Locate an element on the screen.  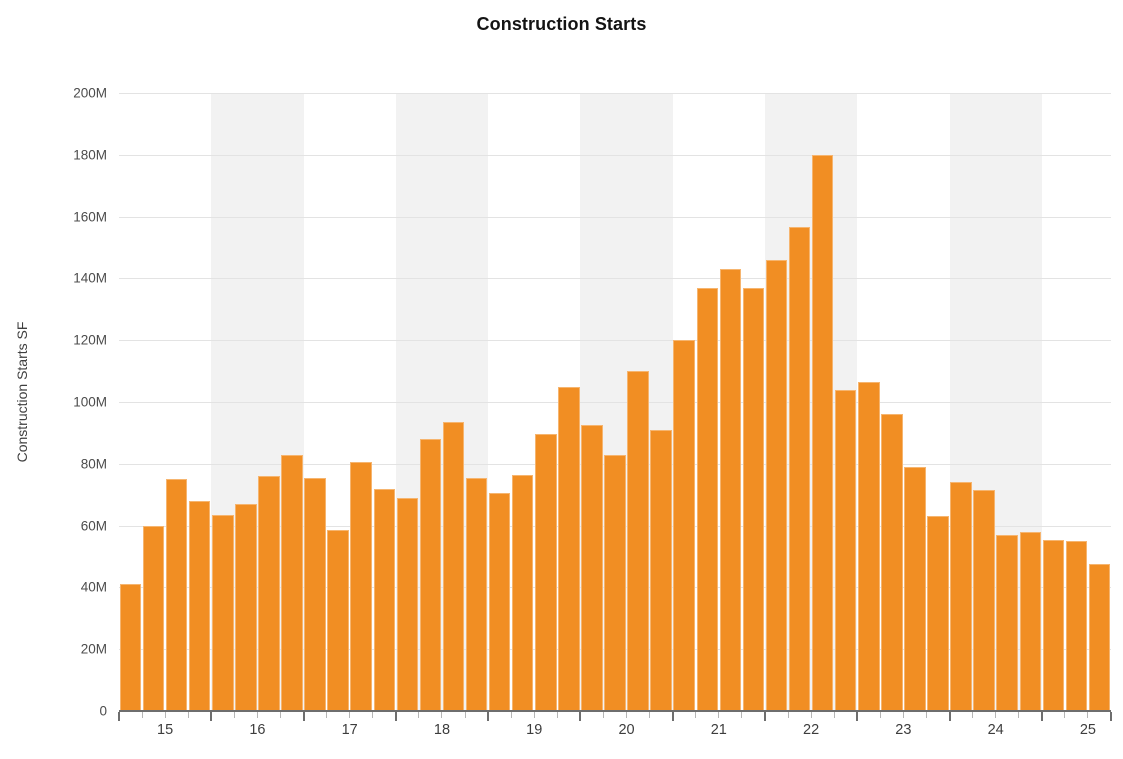
x-axis-tick-label: 18 is located at coordinates (442, 730).